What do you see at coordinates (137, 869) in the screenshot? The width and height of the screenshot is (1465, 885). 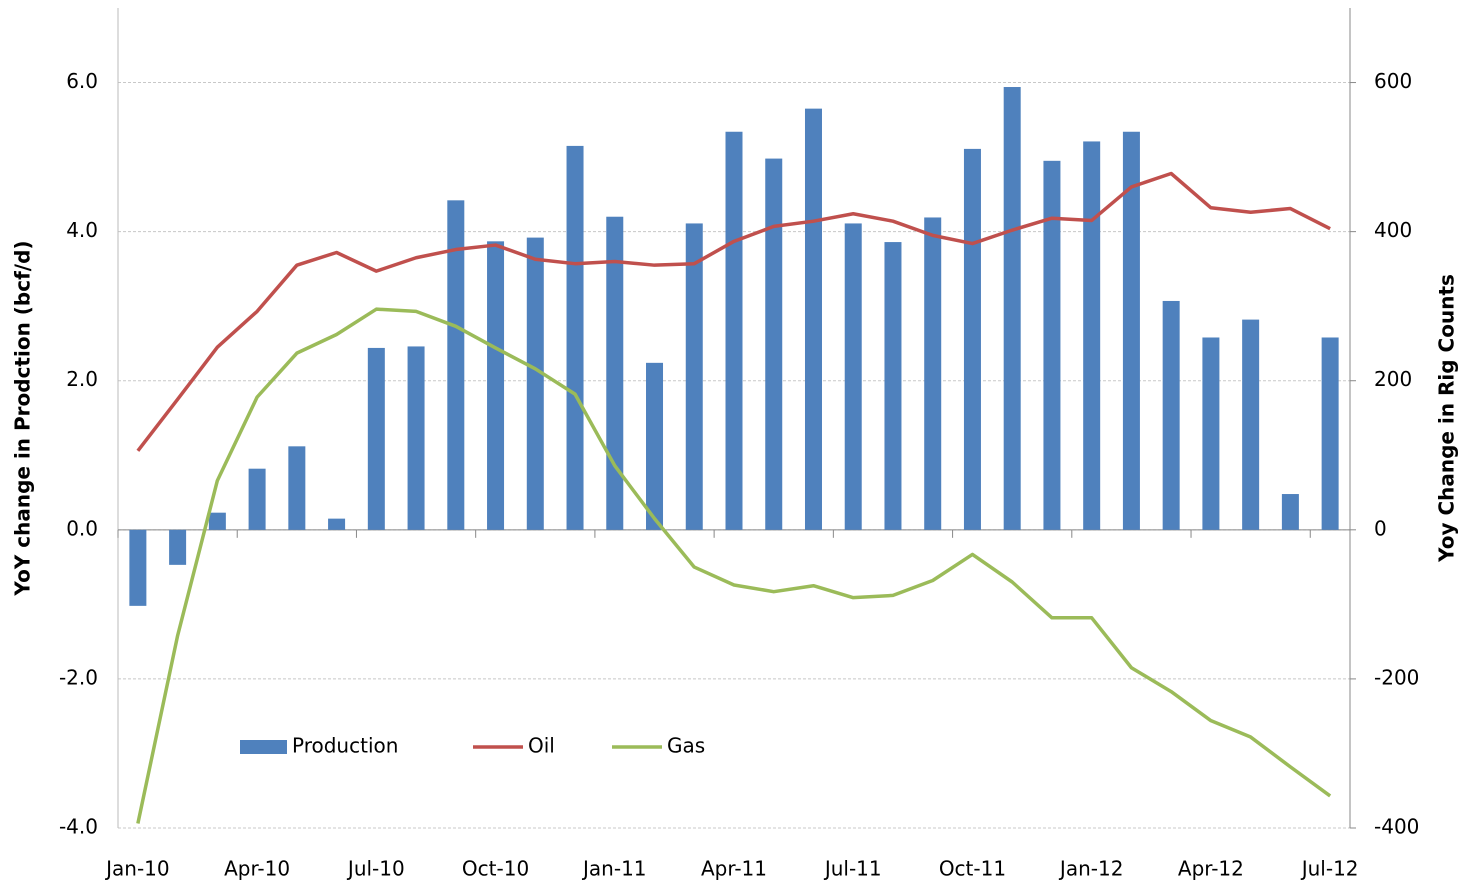 I see `x-tick-label: Jan-10` at bounding box center [137, 869].